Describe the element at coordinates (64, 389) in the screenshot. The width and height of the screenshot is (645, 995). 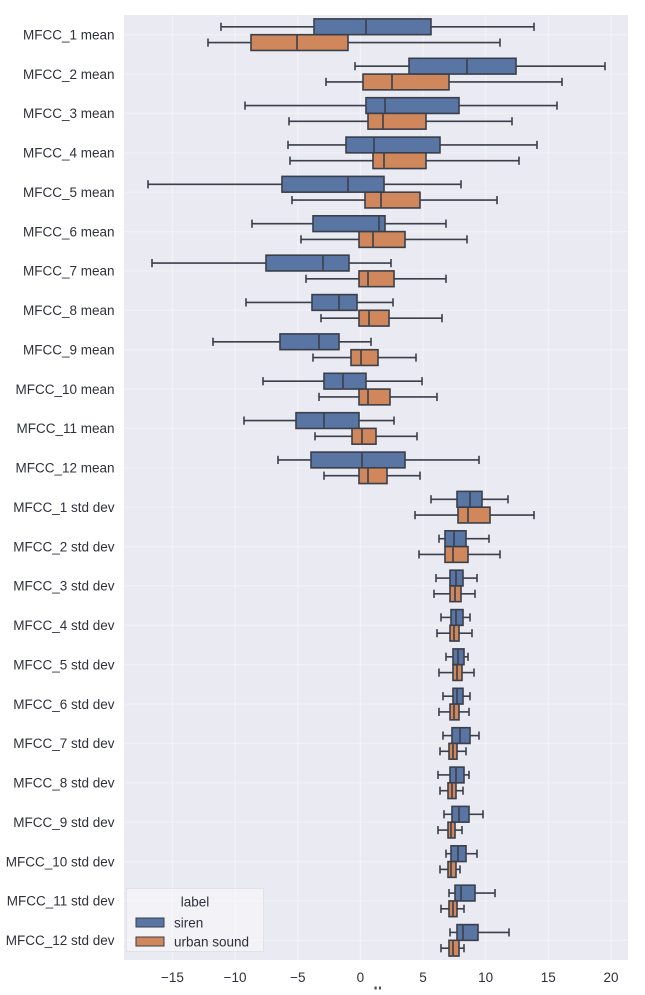
I see `svg-text: MFCC_10 mean` at that location.